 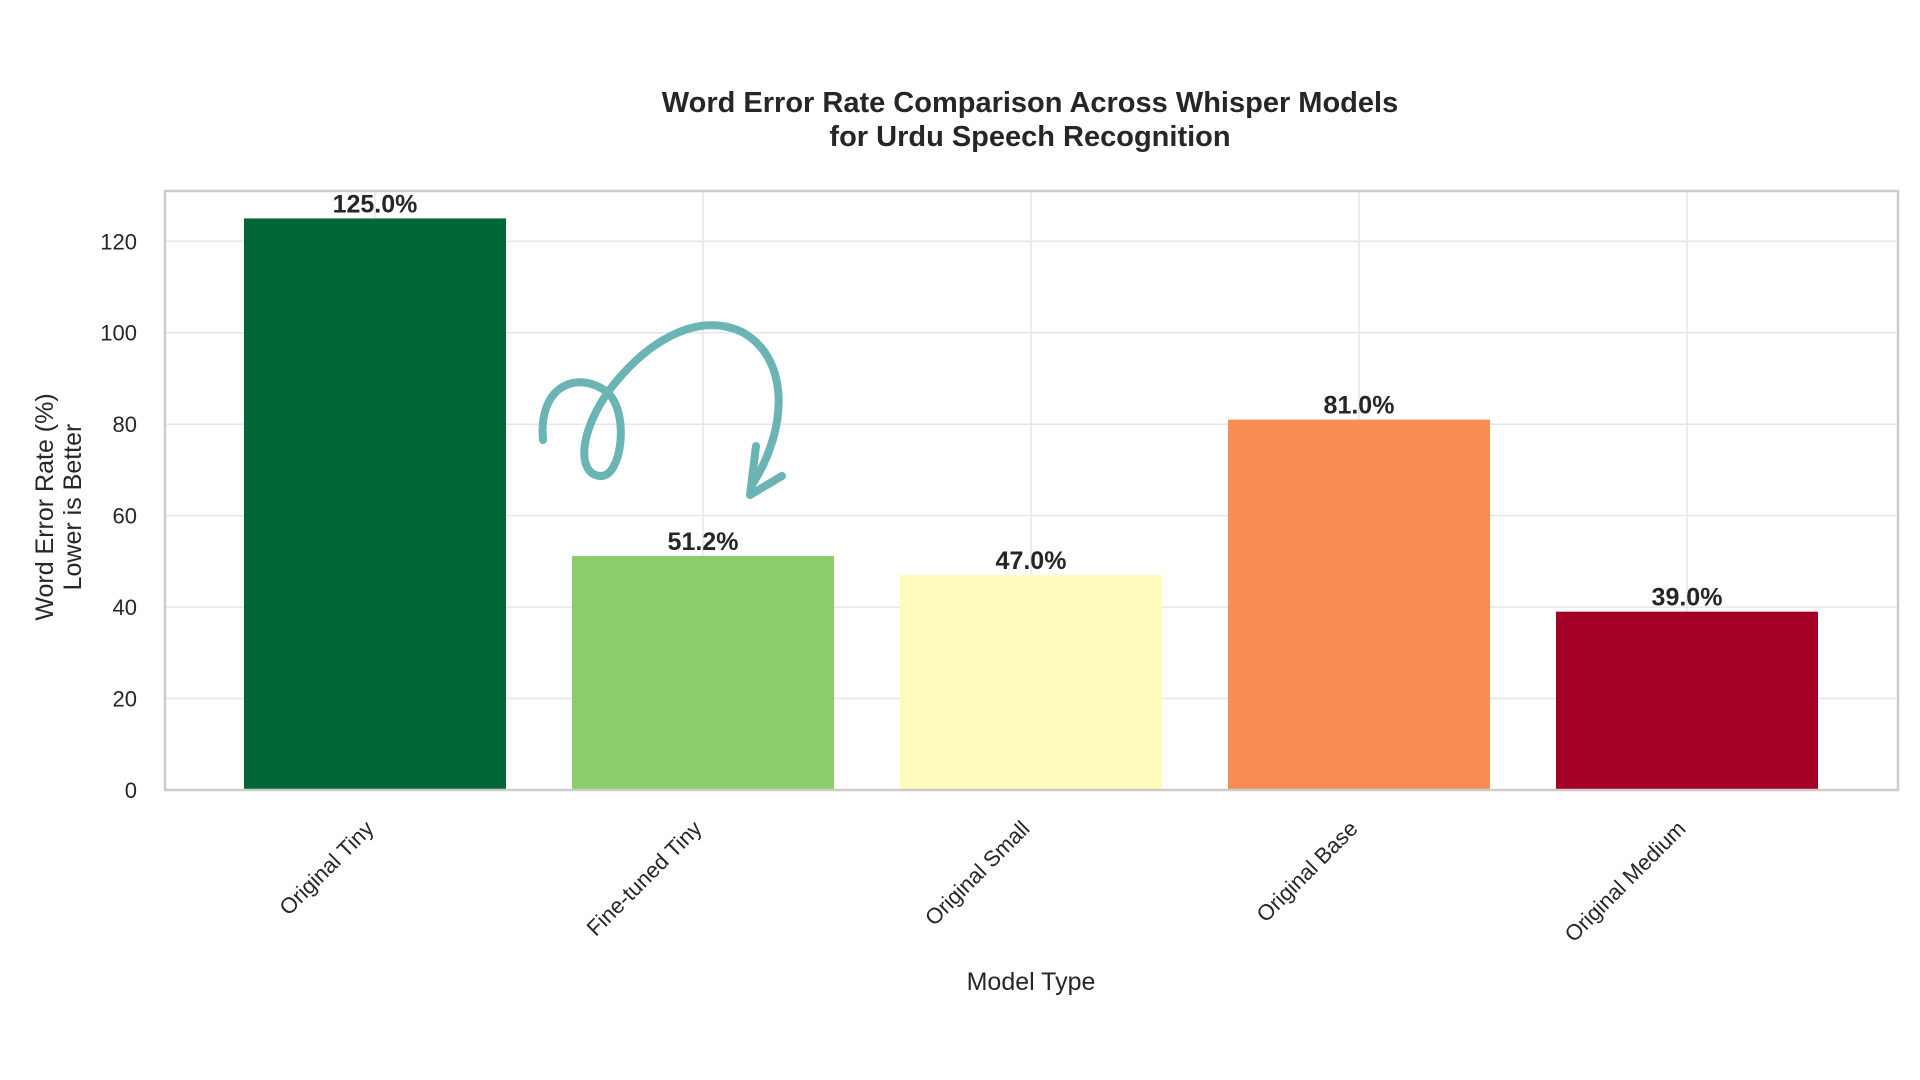 What do you see at coordinates (703, 672) in the screenshot?
I see `bar-fine-tuned-tiny` at bounding box center [703, 672].